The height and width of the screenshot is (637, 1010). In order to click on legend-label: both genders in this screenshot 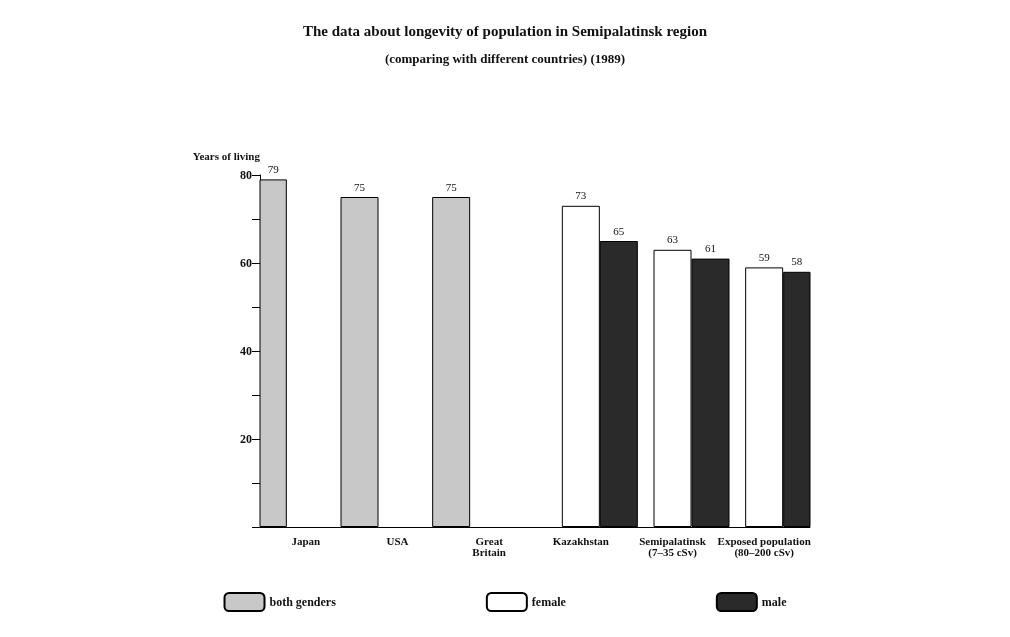, I will do `click(303, 602)`.